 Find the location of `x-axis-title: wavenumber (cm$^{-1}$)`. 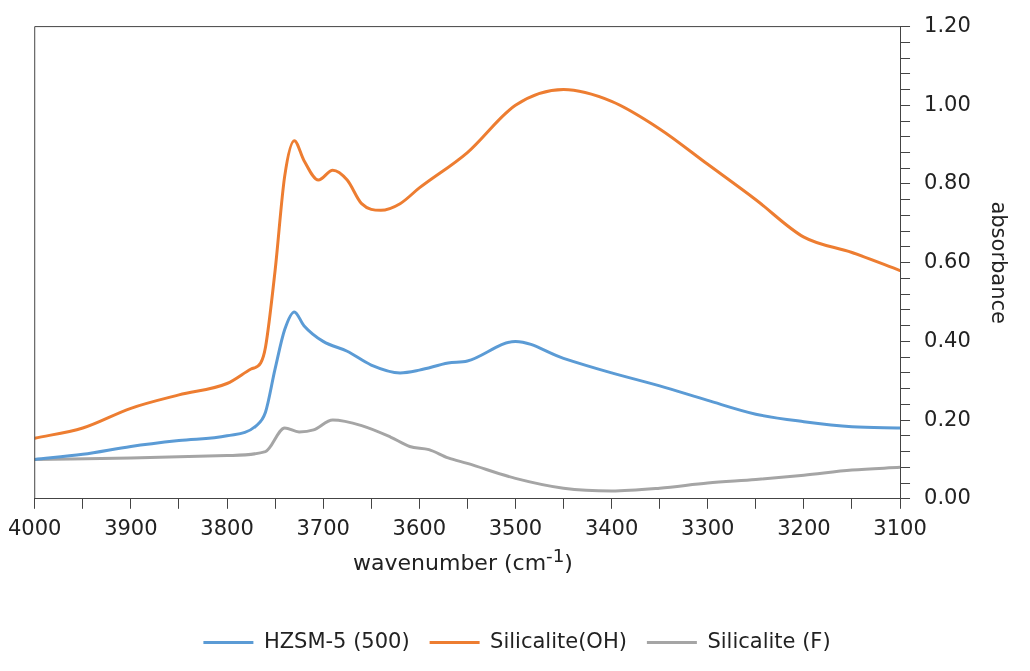

x-axis-title: wavenumber (cm$^{-1}$) is located at coordinates (463, 560).